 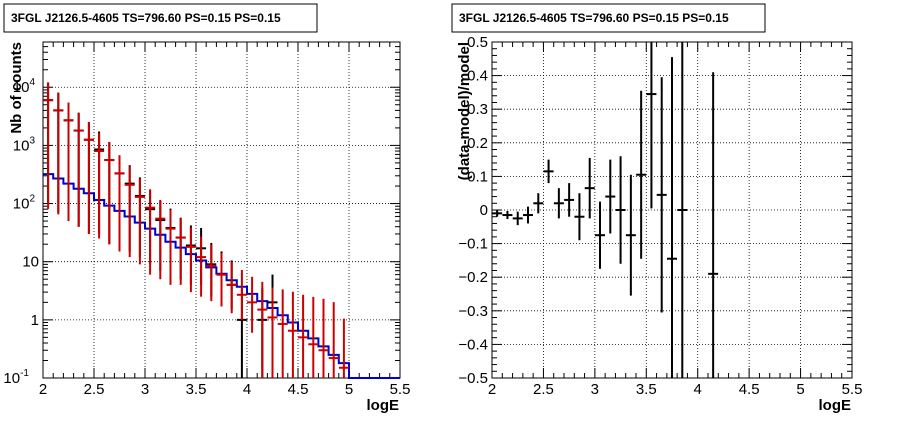 I want to click on y-tick-label: 0.5, so click(x=477, y=42).